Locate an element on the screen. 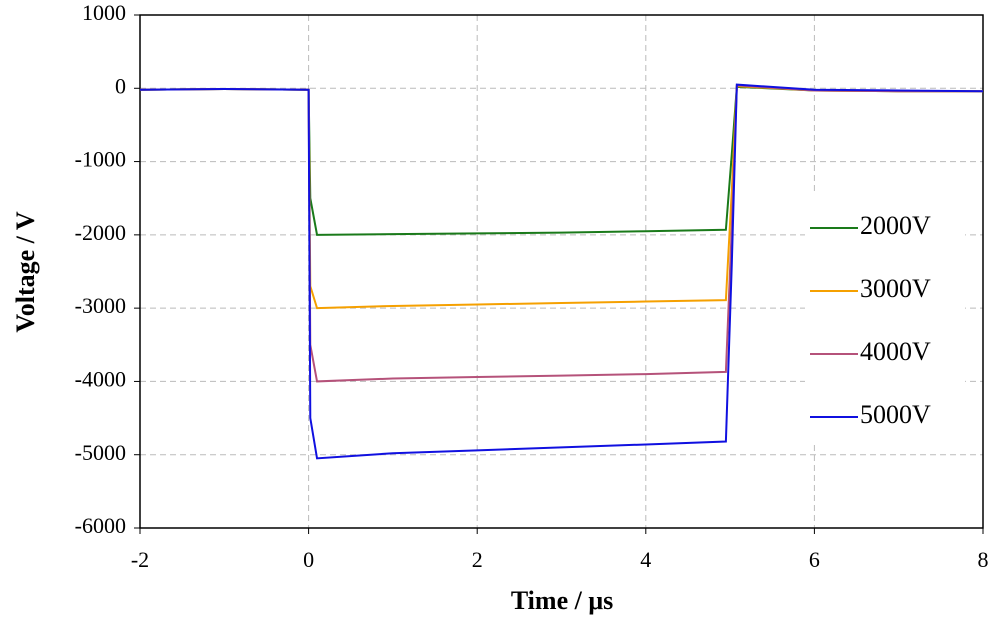 The width and height of the screenshot is (1002, 623). legend-text: 2000V is located at coordinates (895, 225).